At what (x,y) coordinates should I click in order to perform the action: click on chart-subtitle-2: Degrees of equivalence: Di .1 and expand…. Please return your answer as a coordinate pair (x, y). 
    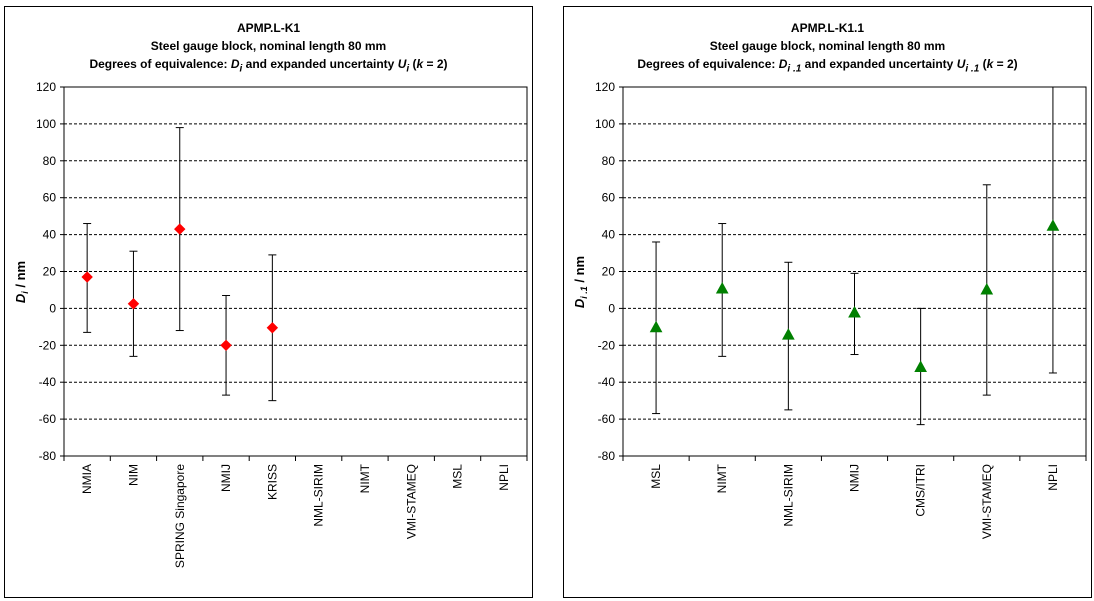
    Looking at the image, I should click on (827, 66).